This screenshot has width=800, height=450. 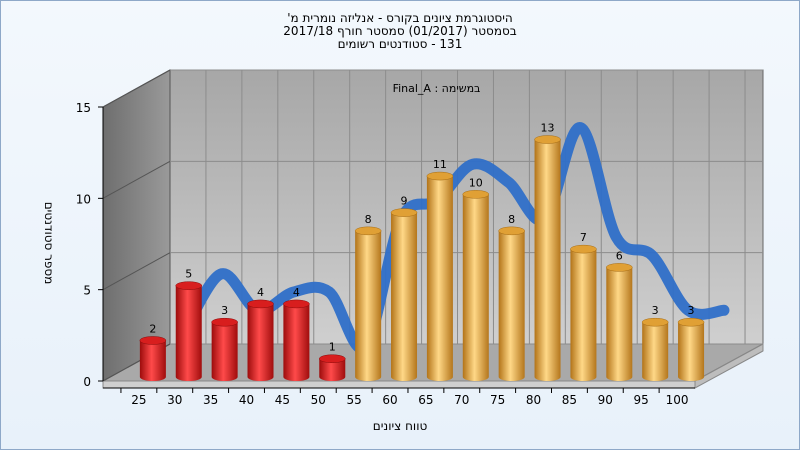 I want to click on x-tick-label: 65, so click(x=425, y=400).